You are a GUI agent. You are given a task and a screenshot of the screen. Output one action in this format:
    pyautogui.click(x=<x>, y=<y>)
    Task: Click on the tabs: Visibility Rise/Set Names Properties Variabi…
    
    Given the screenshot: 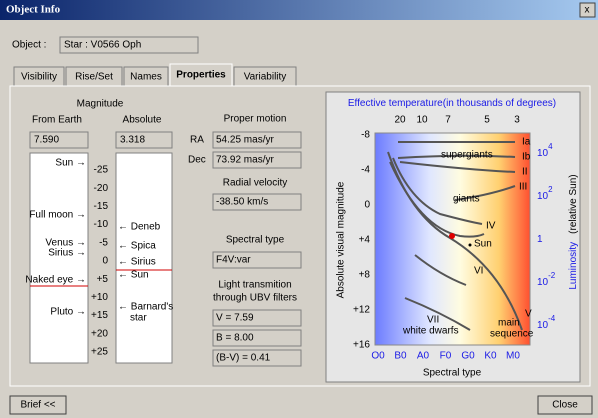 What is the action you would take?
    pyautogui.click(x=155, y=75)
    